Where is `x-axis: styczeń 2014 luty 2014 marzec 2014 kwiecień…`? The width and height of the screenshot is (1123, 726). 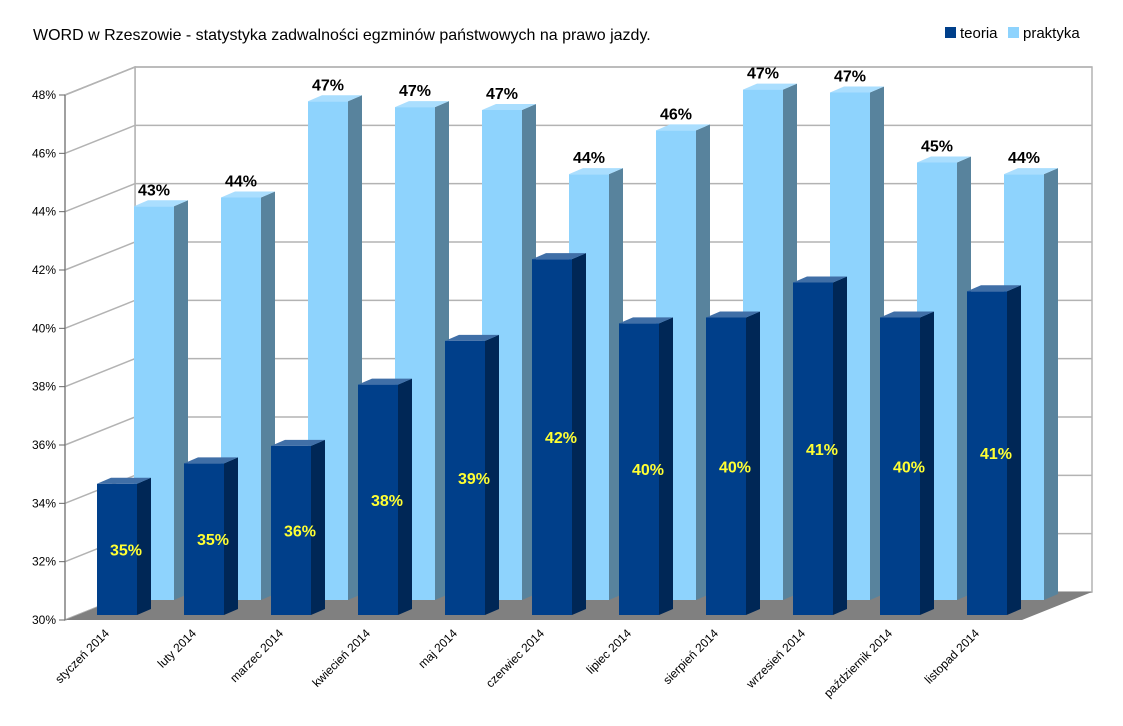 x-axis: styczeń 2014 luty 2014 marzec 2014 kwiecień… is located at coordinates (517, 663).